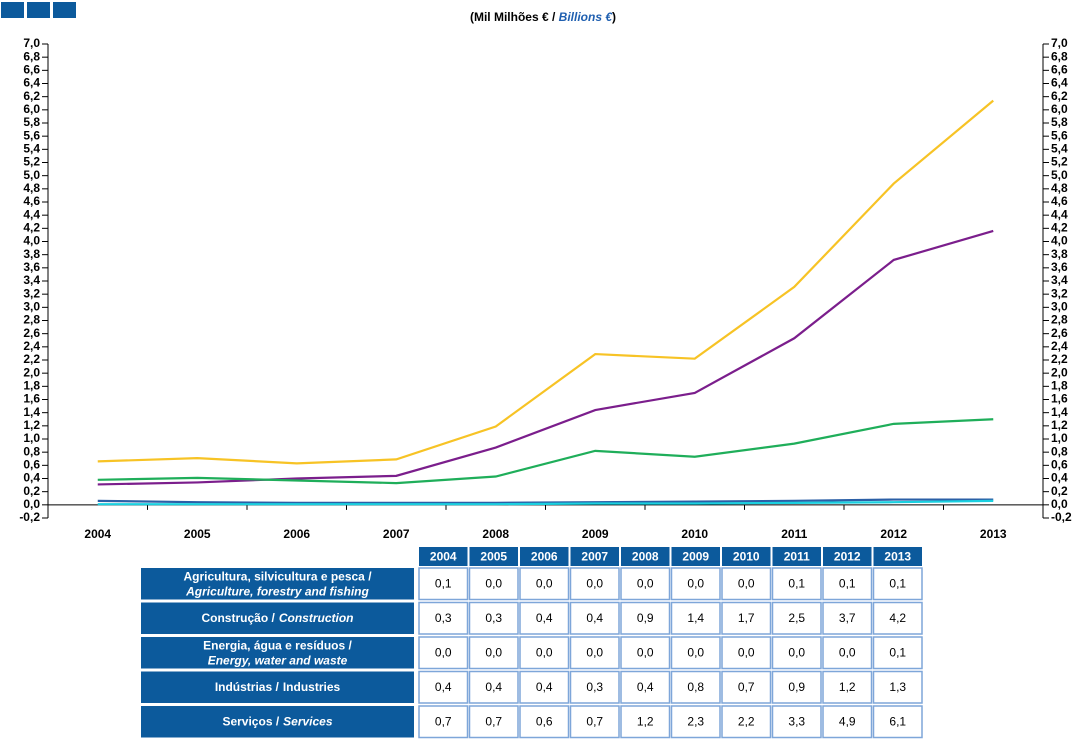  What do you see at coordinates (1059, 346) in the screenshot?
I see `y2-tick-label: 2,4` at bounding box center [1059, 346].